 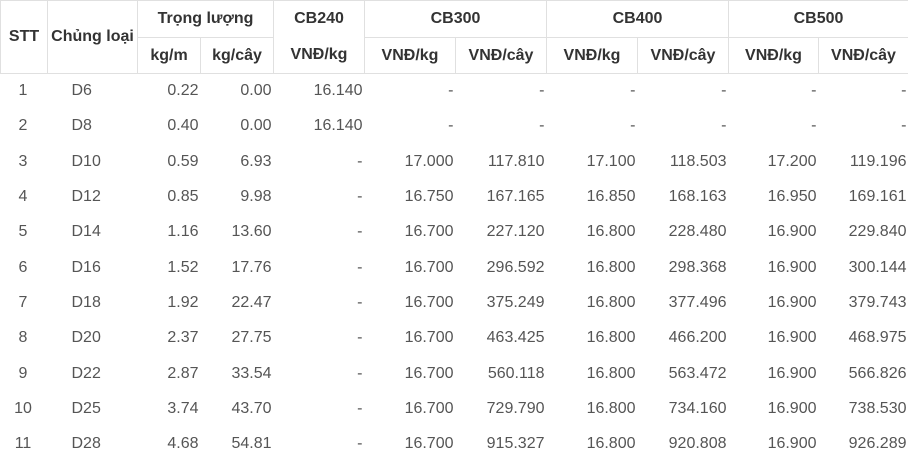 I want to click on group-name: CB400, so click(x=637, y=19).